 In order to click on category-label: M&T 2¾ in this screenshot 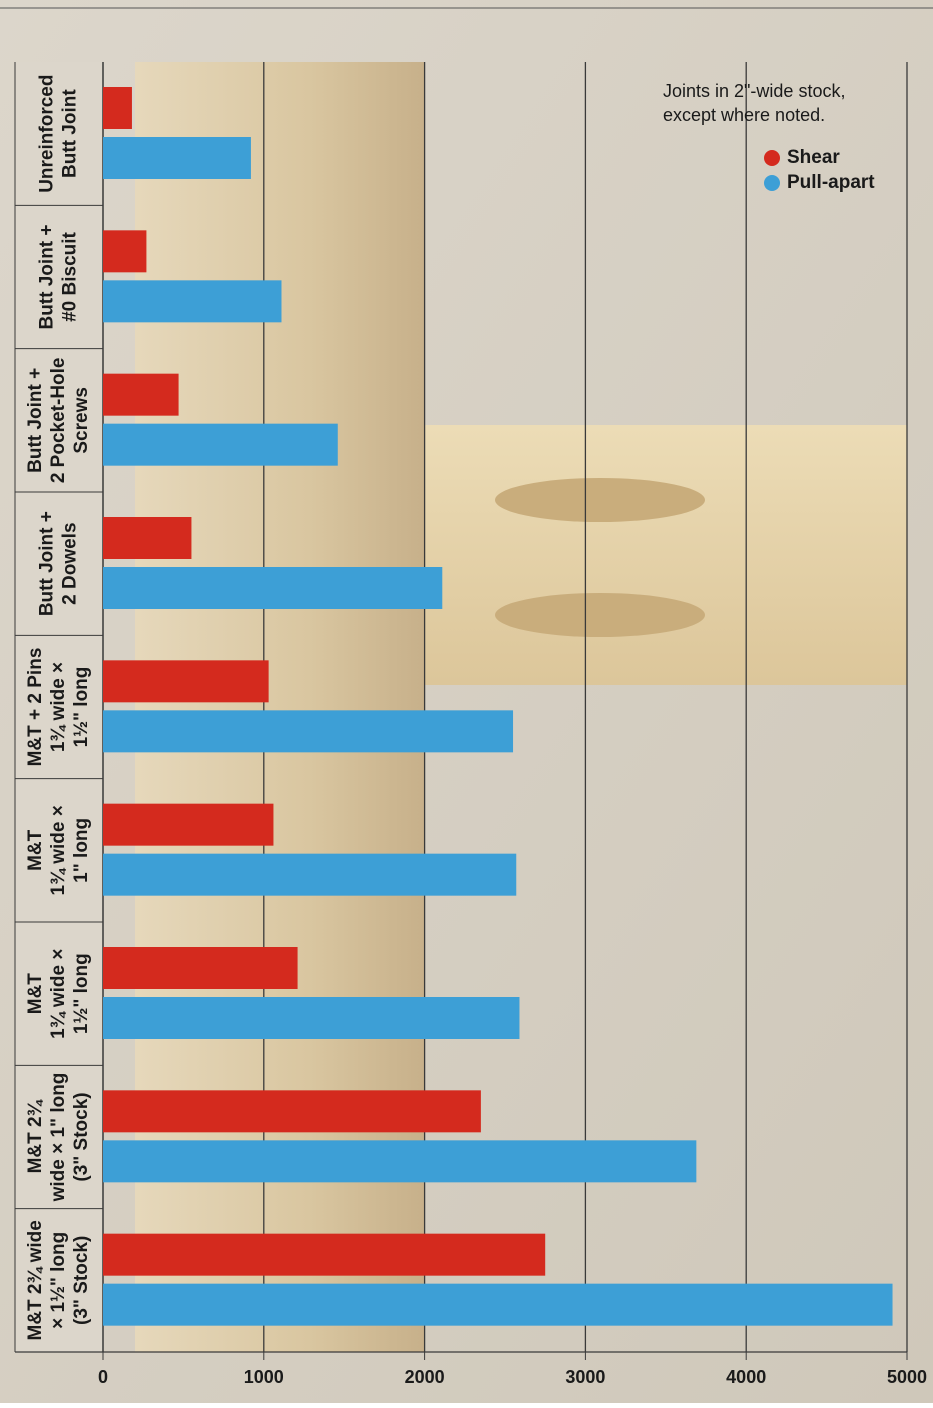, I will do `click(35, 1135)`.